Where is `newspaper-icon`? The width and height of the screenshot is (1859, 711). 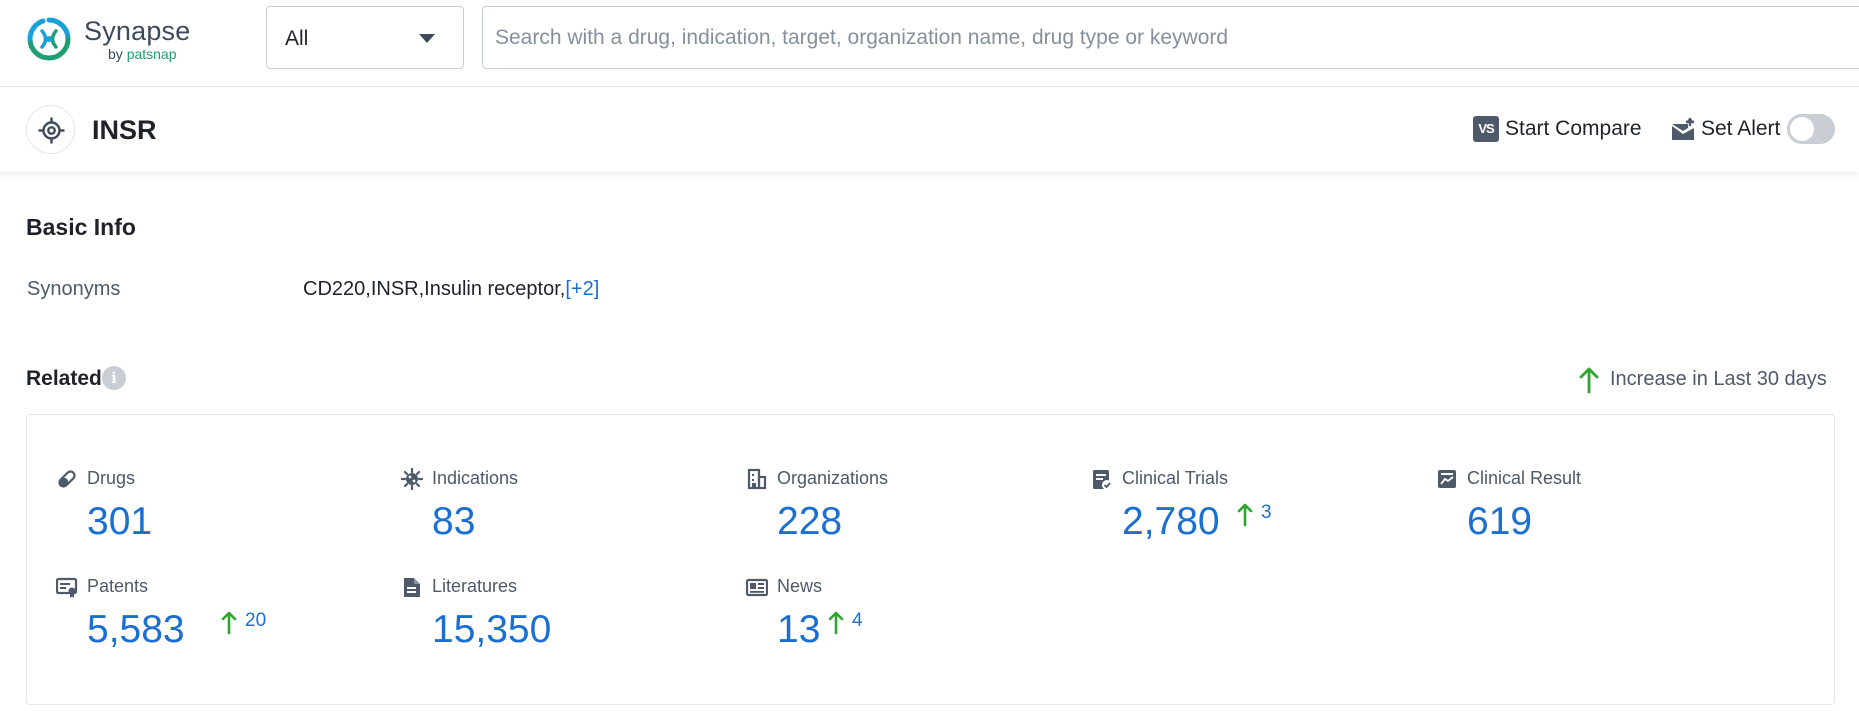
newspaper-icon is located at coordinates (757, 587).